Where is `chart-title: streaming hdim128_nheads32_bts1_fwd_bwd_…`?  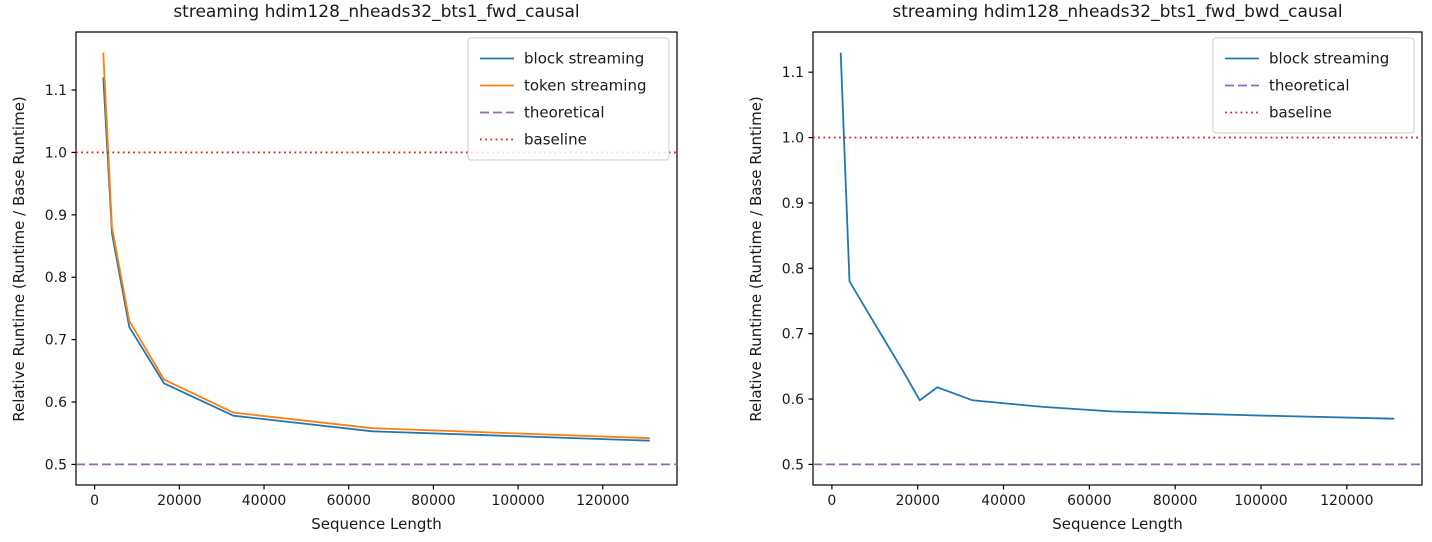
chart-title: streaming hdim128_nheads32_bts1_fwd_bwd_… is located at coordinates (1117, 12).